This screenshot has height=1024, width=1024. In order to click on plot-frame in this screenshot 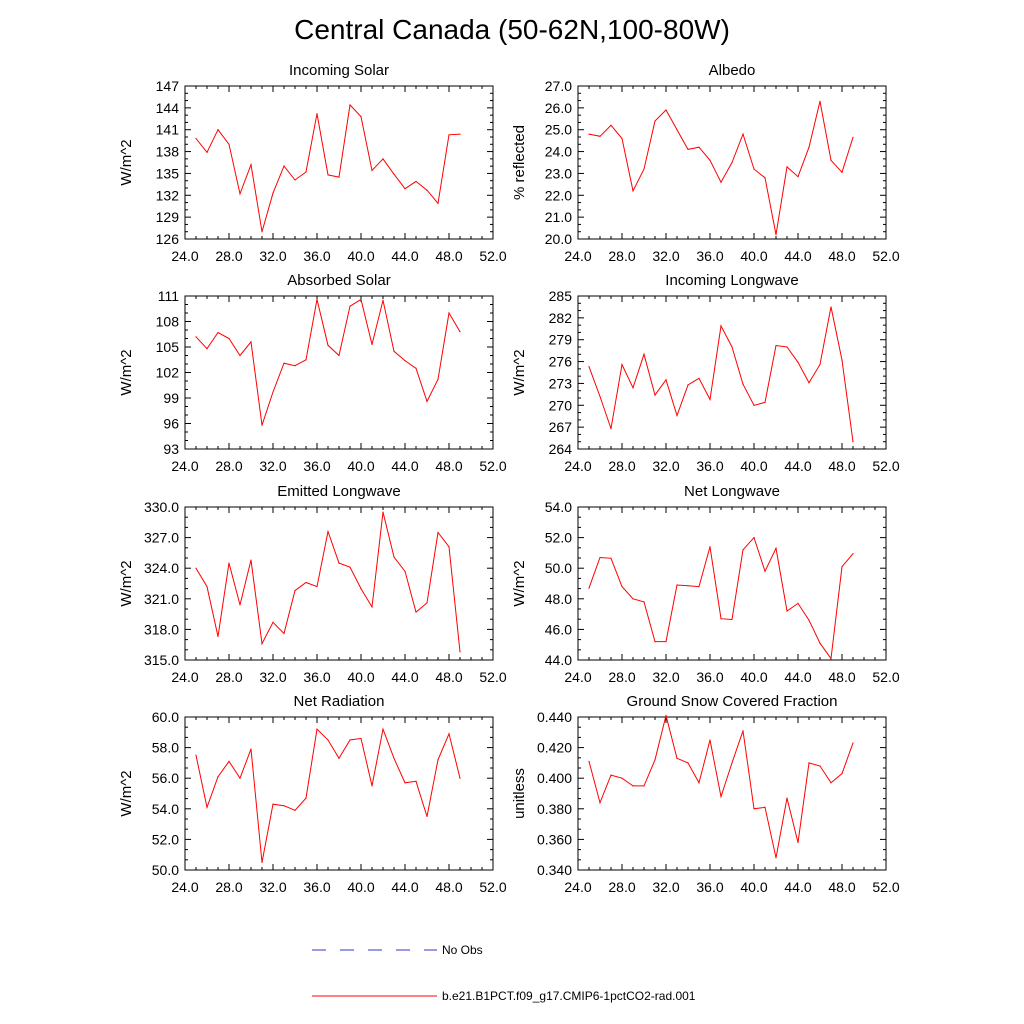, I will do `click(732, 793)`.